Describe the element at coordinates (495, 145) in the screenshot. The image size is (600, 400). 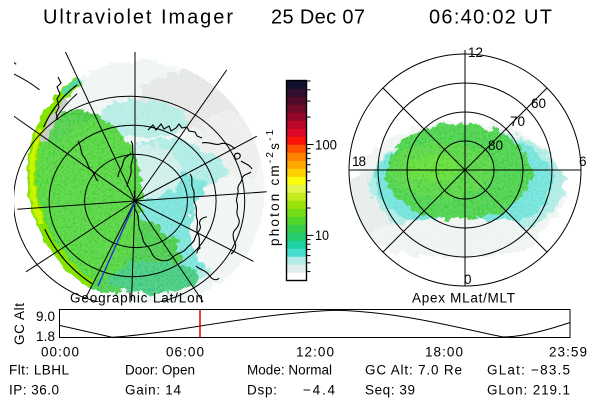
I see `svg-text: 80` at that location.